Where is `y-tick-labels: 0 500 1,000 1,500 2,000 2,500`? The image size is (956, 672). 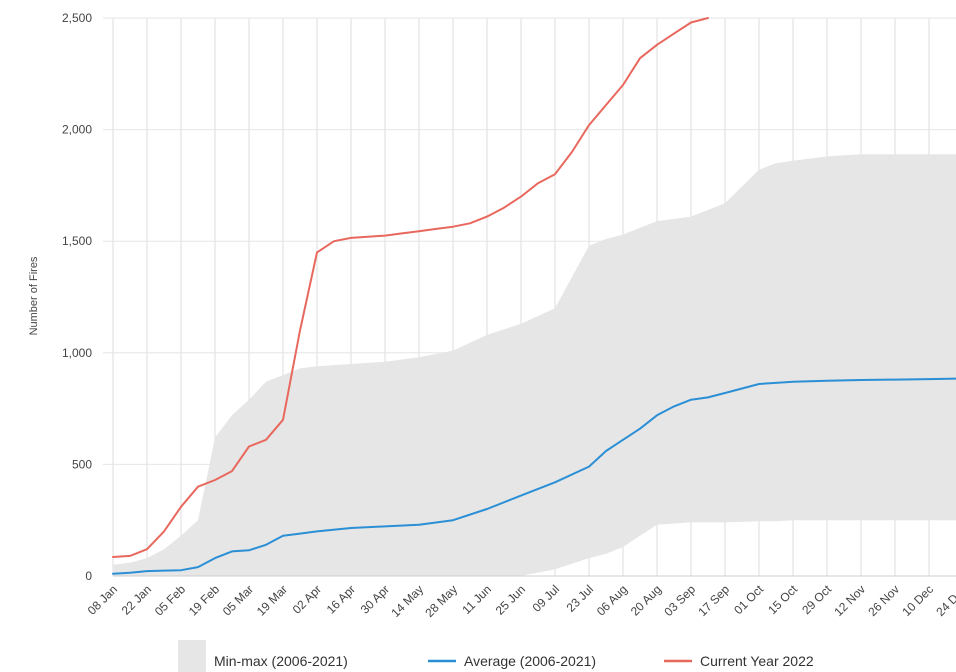
y-tick-labels: 0 500 1,000 1,500 2,000 2,500 is located at coordinates (77, 297).